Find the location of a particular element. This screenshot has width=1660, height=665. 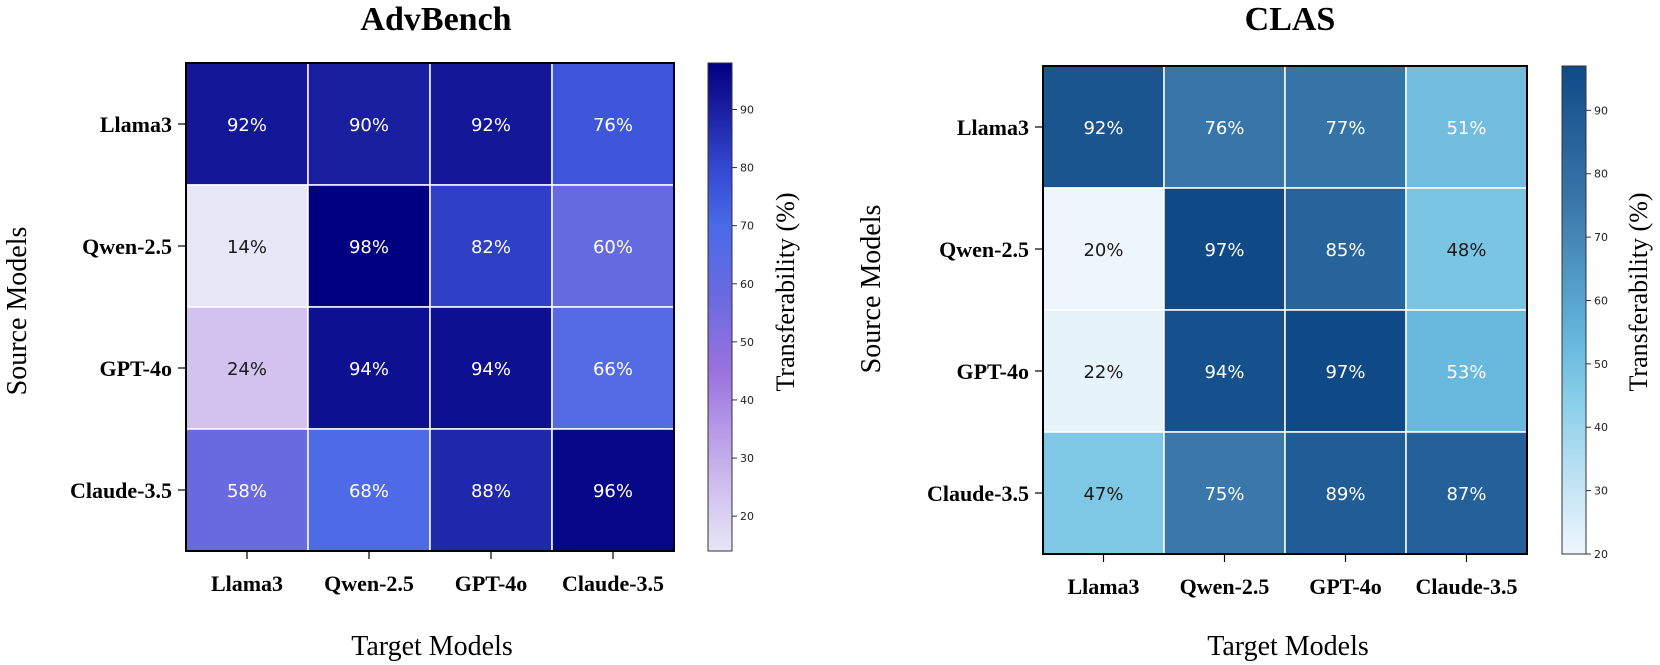

cell-value-label: 88% is located at coordinates (491, 491).